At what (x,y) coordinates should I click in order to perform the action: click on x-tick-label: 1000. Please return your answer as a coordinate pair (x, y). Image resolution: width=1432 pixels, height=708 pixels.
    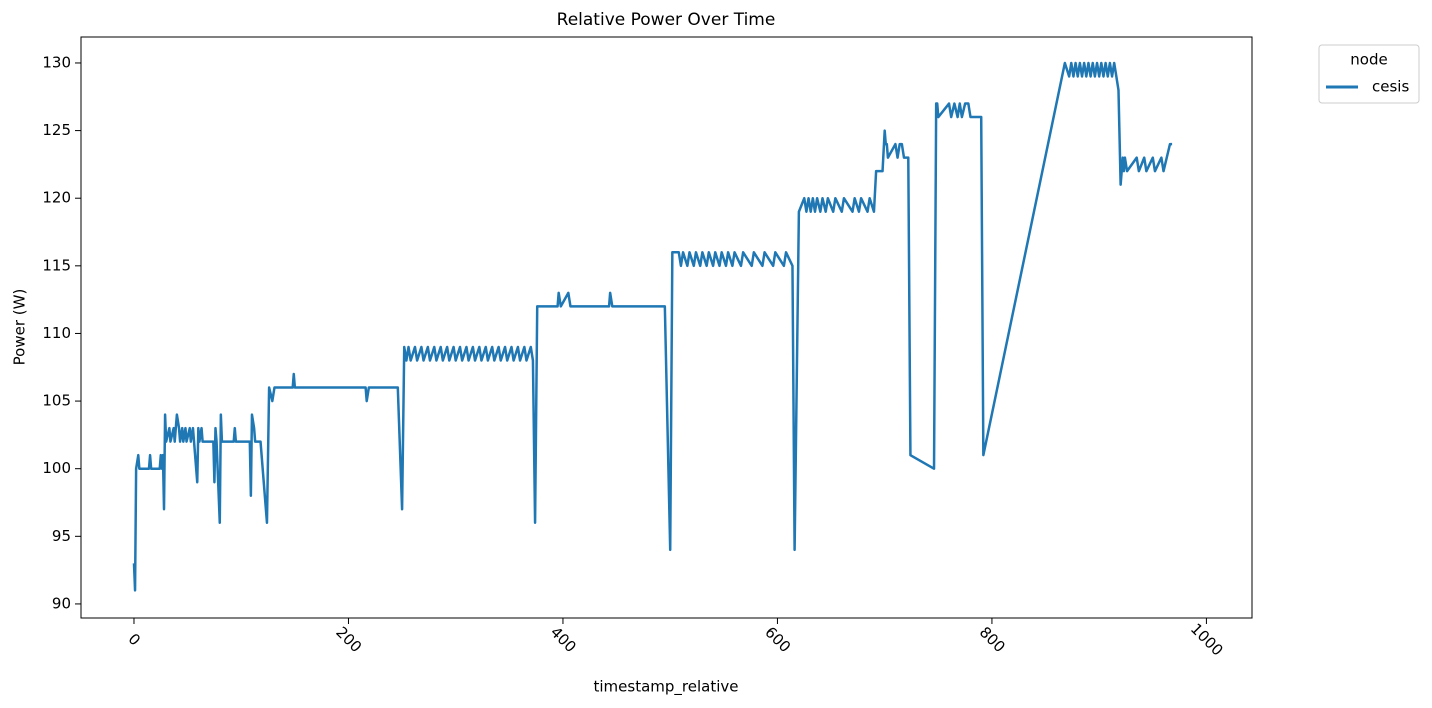
    Looking at the image, I should click on (1207, 640).